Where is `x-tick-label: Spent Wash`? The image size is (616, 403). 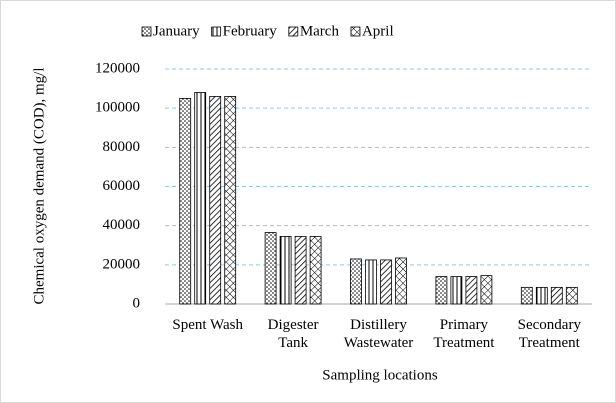
x-tick-label: Spent Wash is located at coordinates (207, 325).